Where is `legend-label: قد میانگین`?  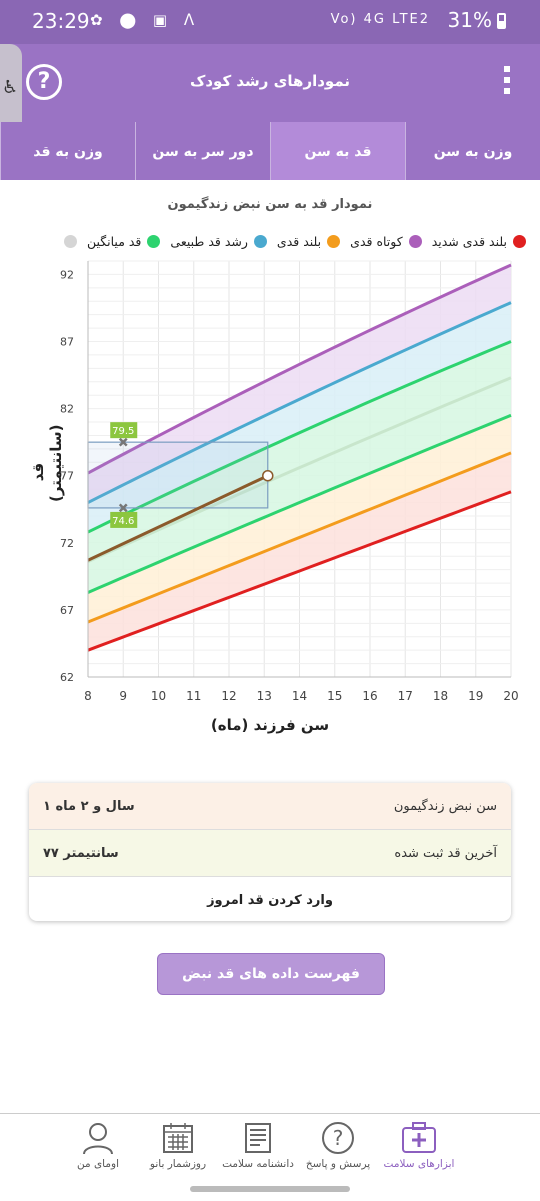 legend-label: قد میانگین is located at coordinates (114, 241).